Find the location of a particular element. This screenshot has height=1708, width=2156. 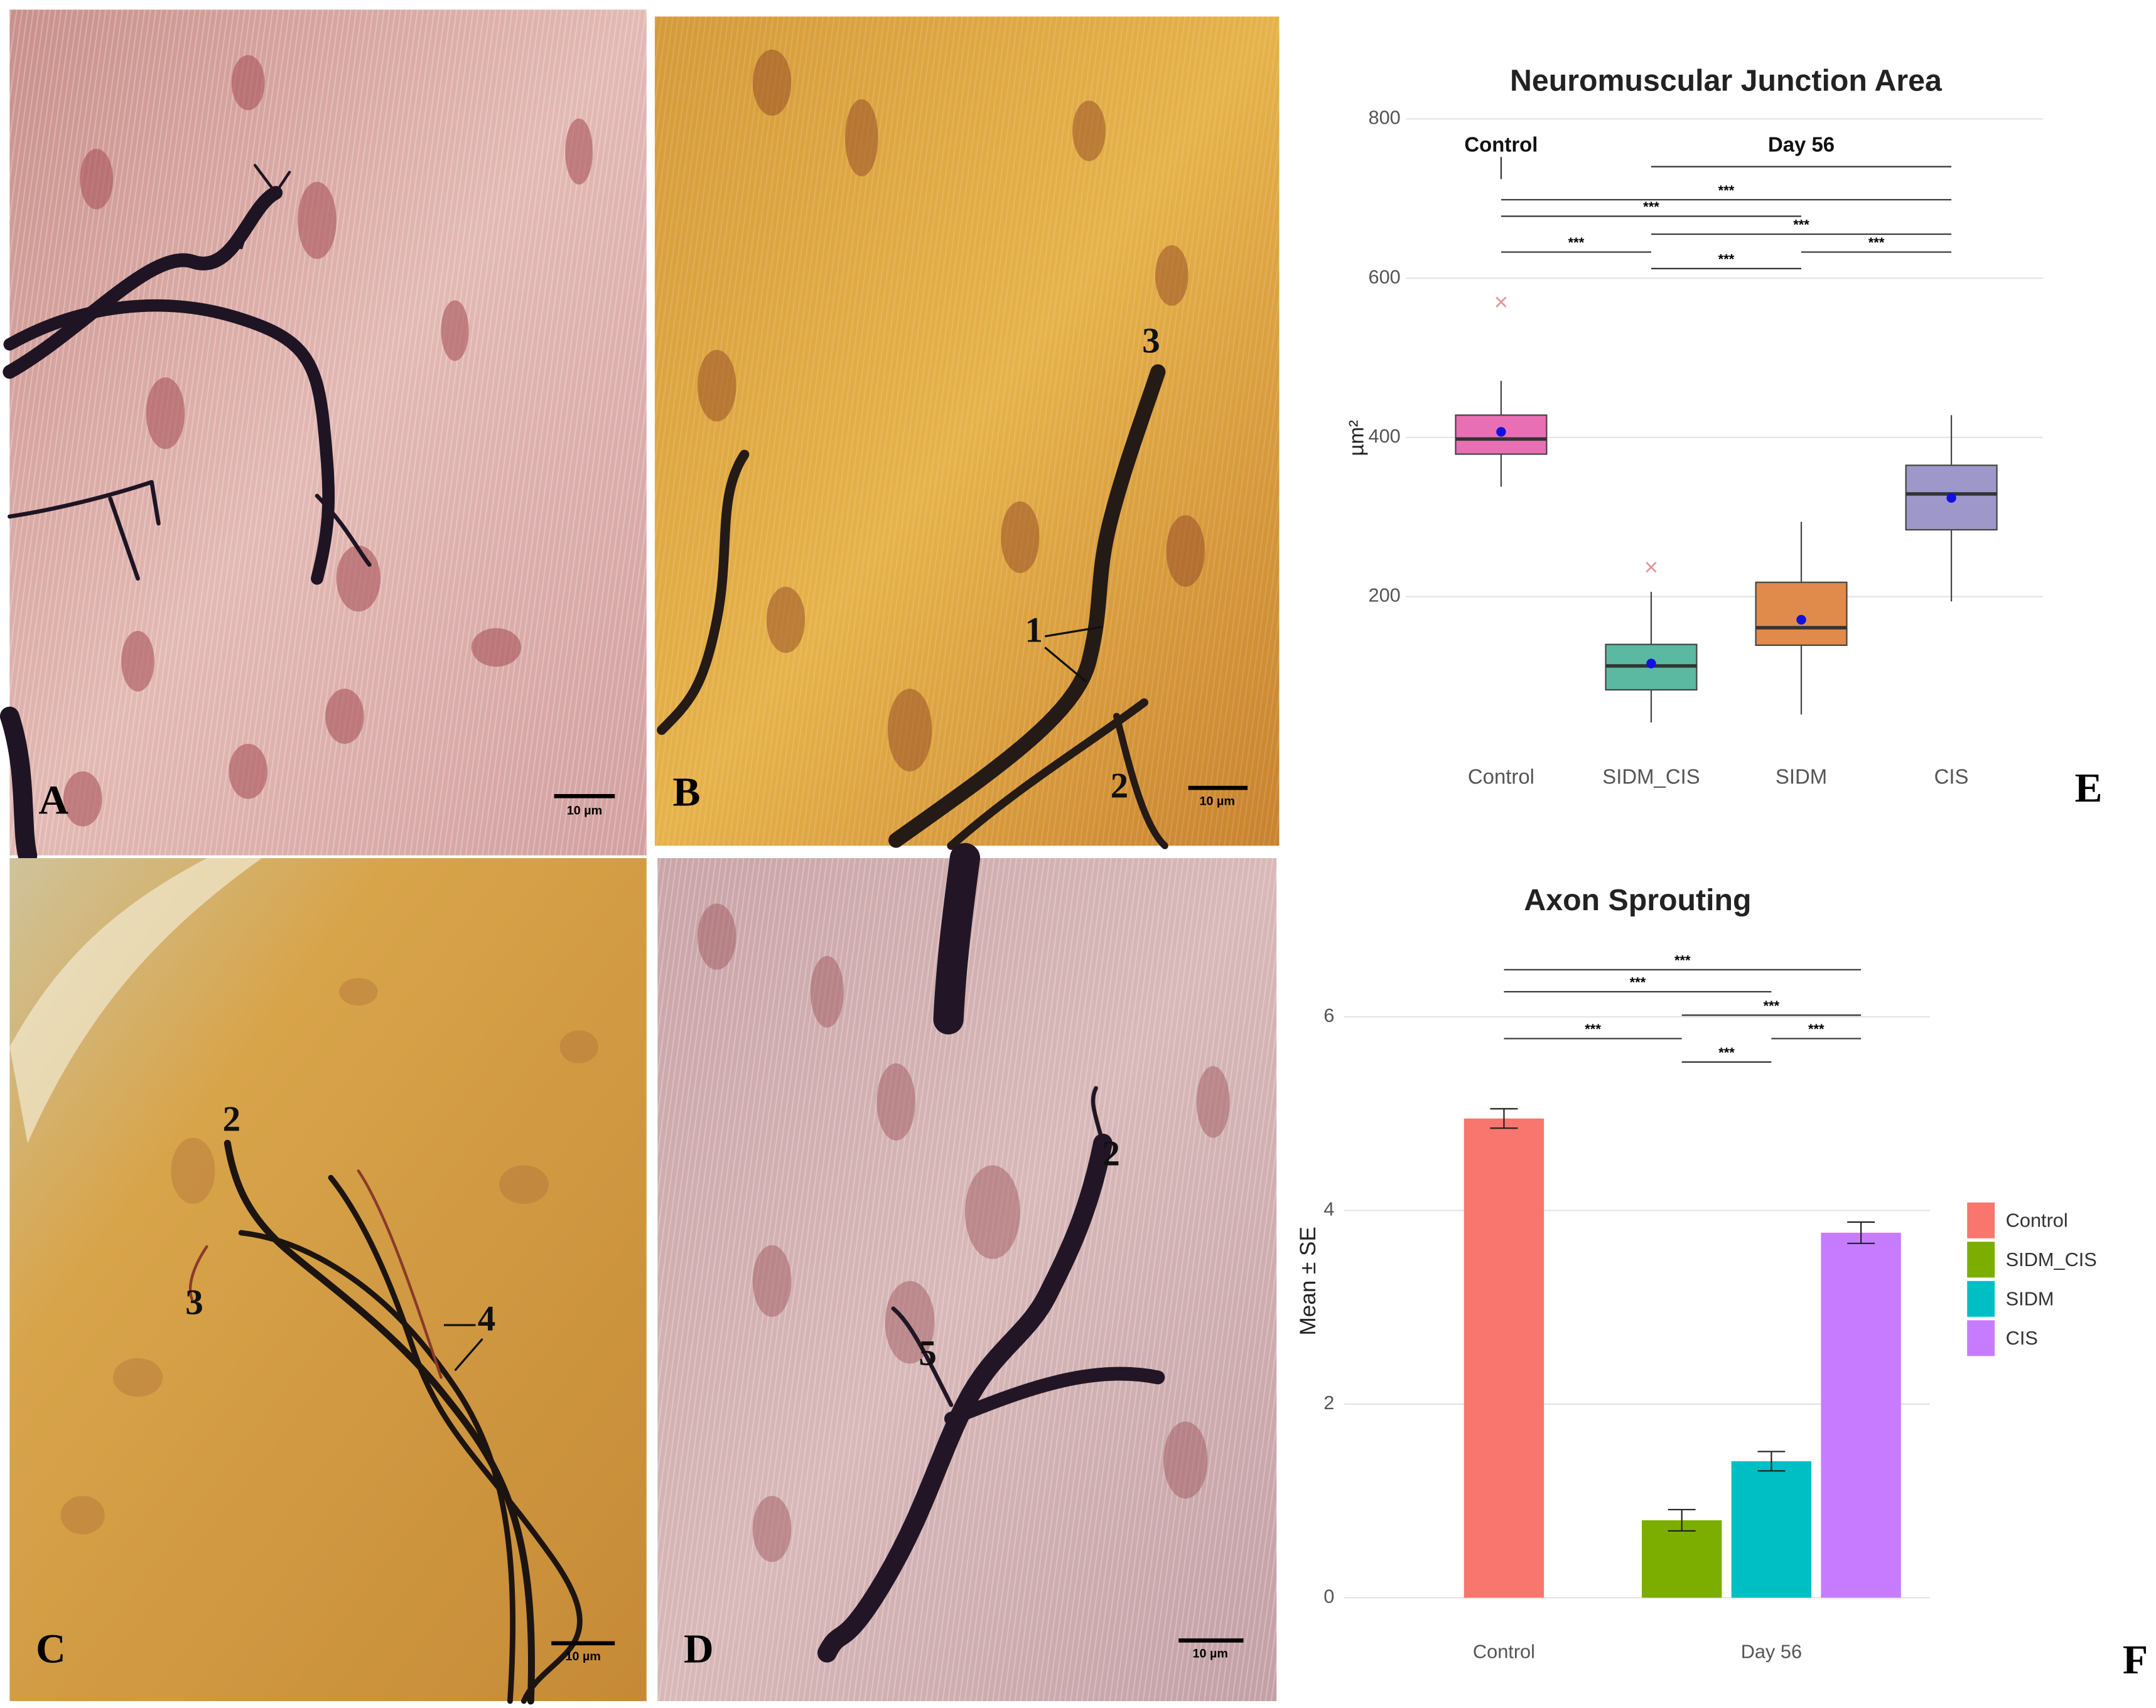

x-tick-label: Day 56 is located at coordinates (1772, 1651).